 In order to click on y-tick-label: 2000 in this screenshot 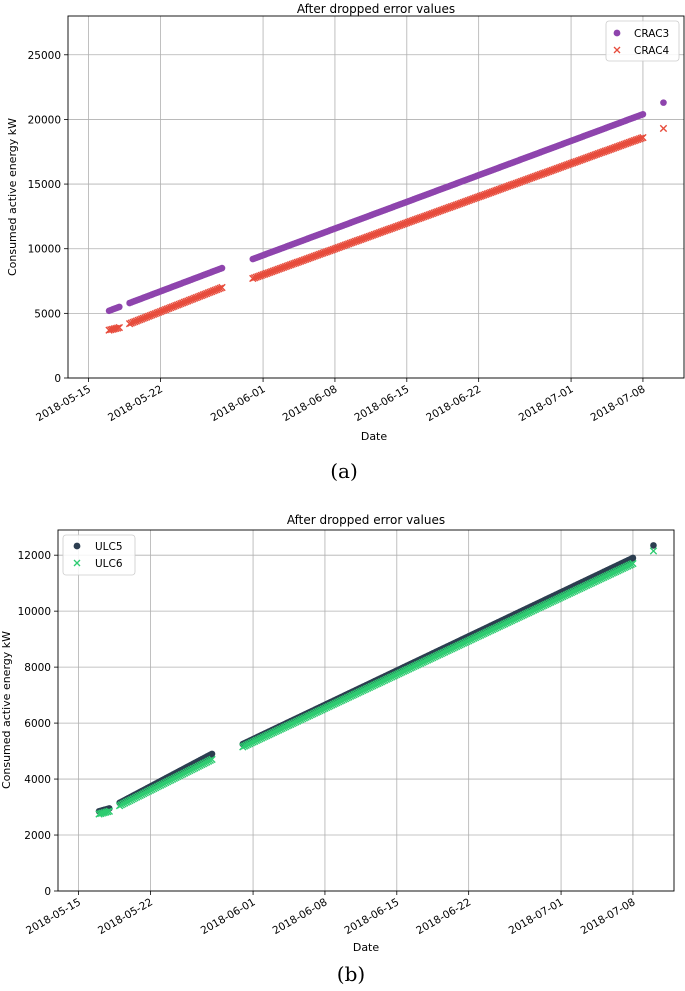, I will do `click(37, 836)`.